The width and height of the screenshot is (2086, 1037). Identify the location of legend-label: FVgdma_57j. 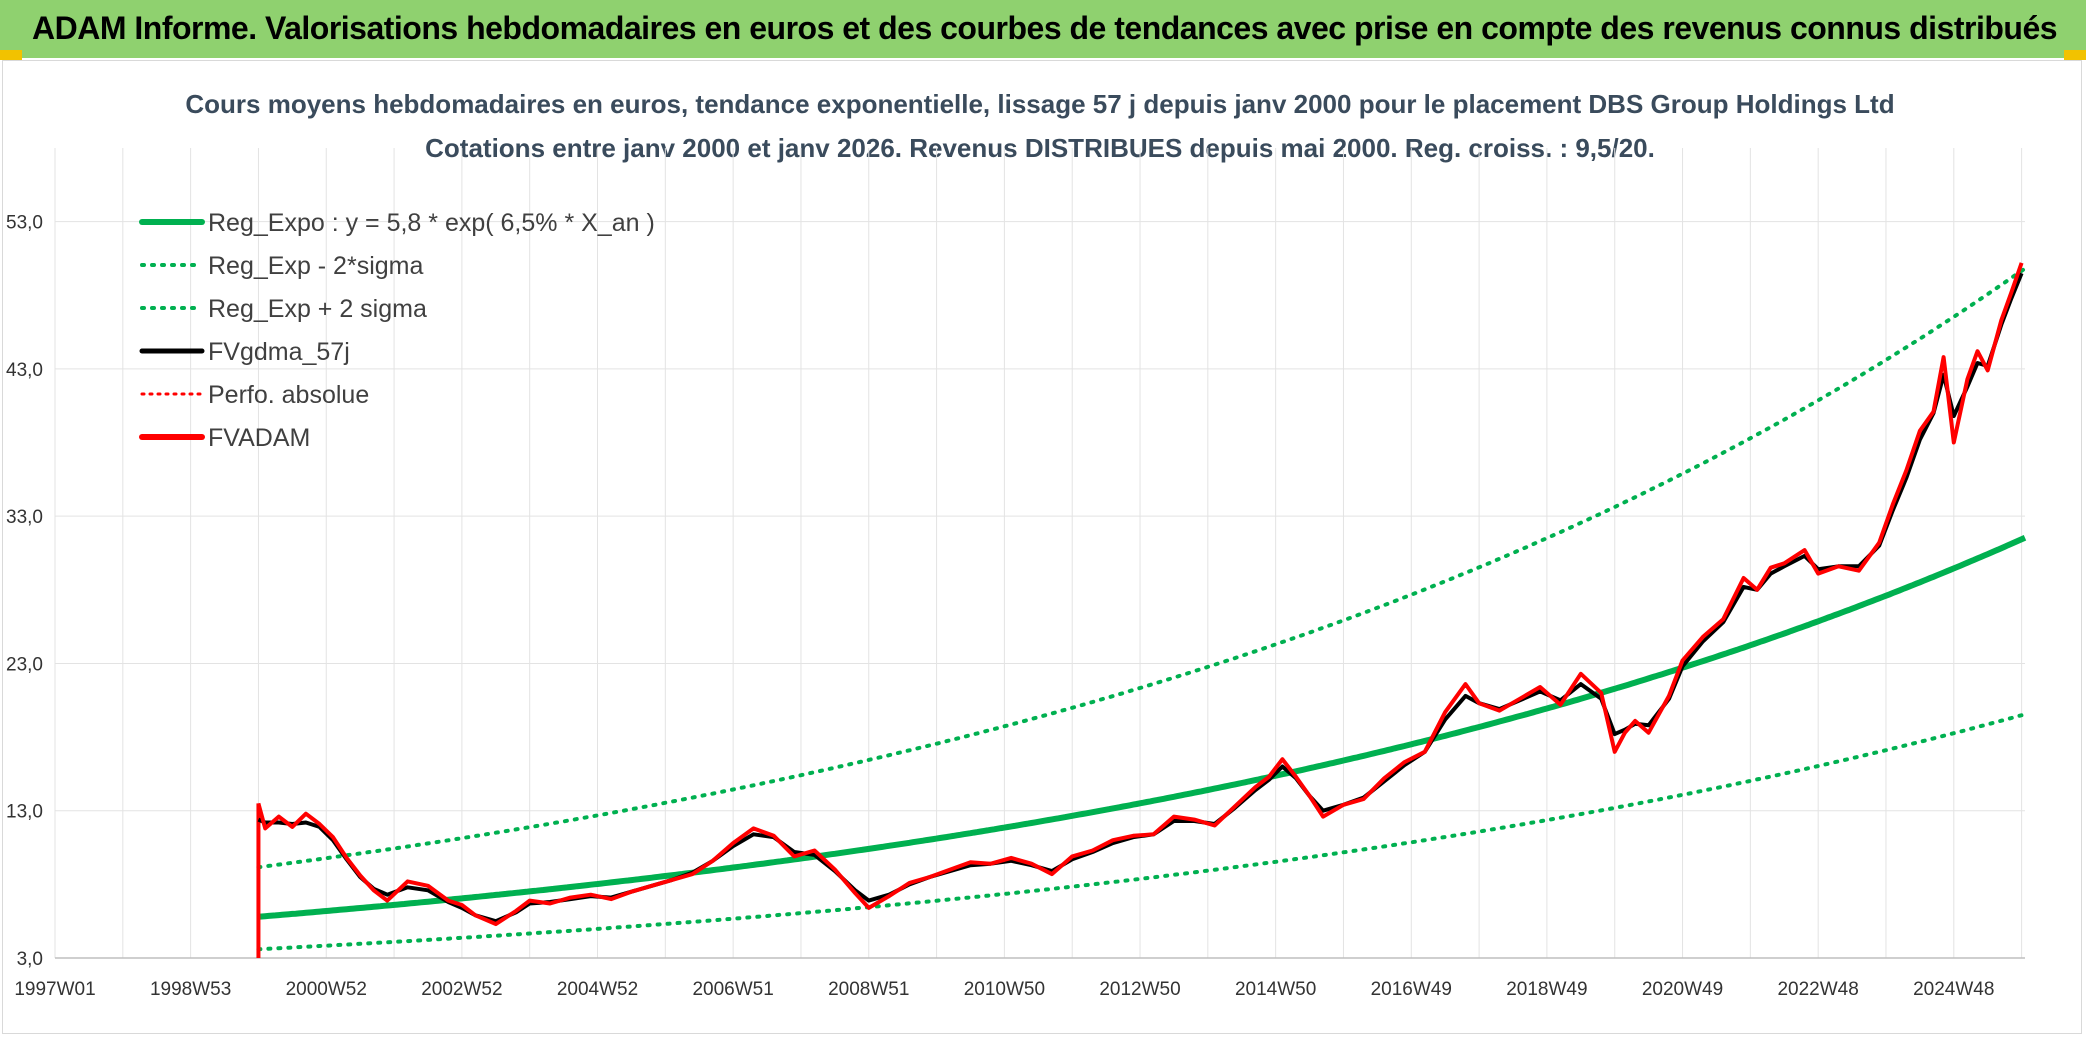
(279, 352).